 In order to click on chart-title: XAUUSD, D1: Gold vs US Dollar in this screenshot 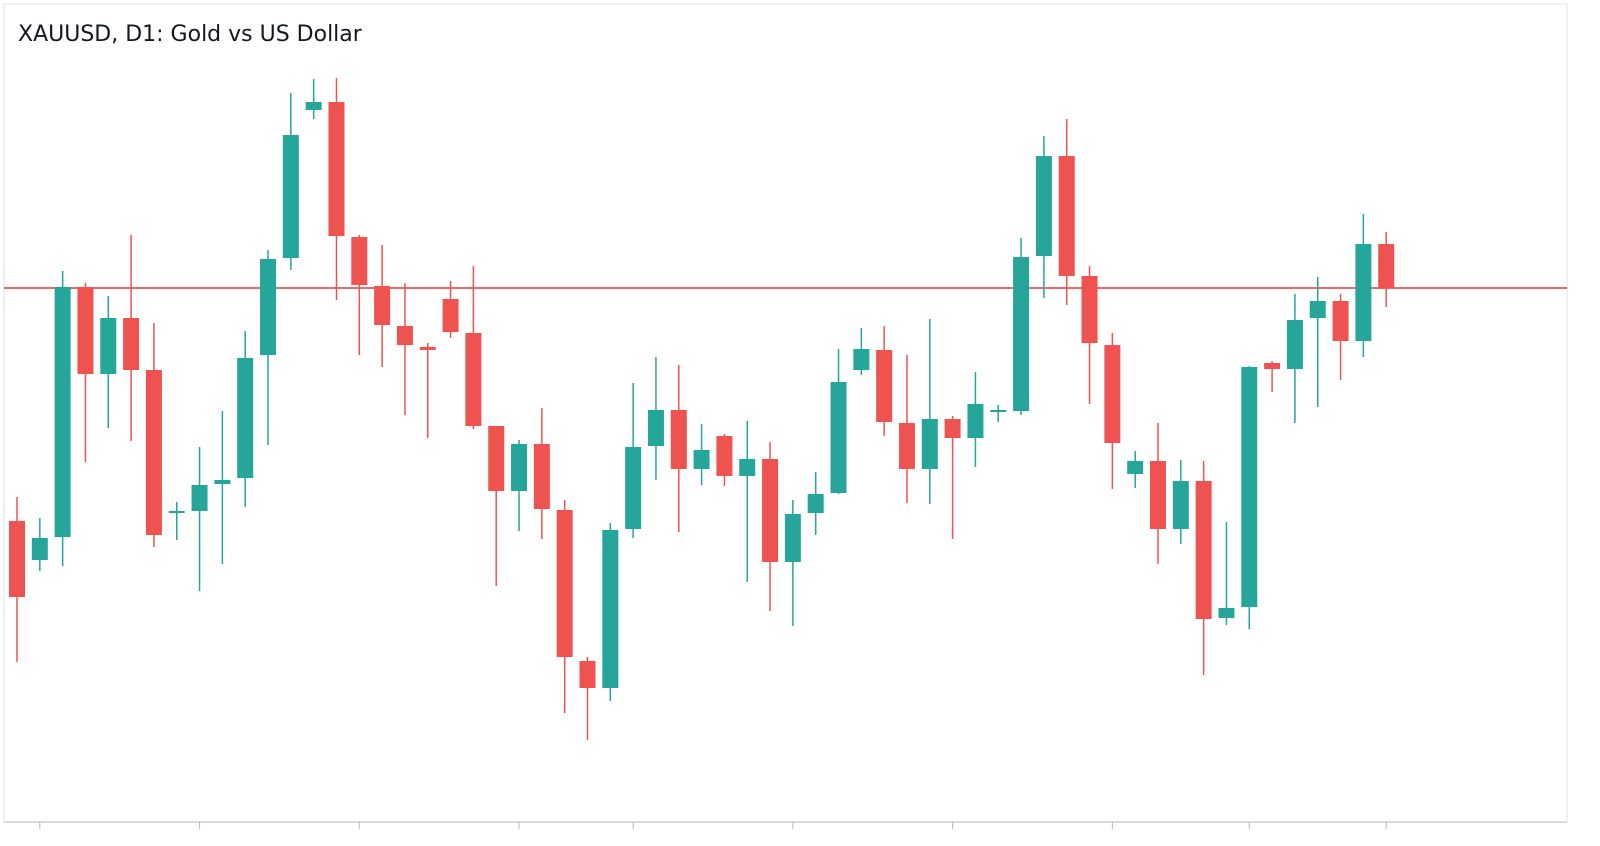, I will do `click(190, 34)`.